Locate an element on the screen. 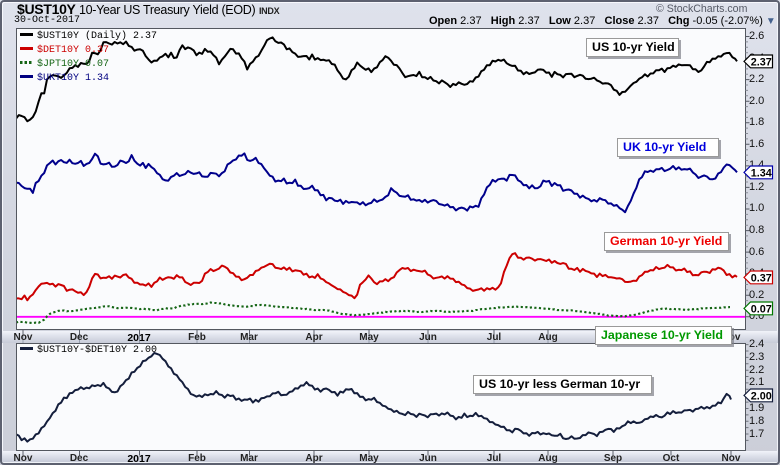  svg-text: 1.34 is located at coordinates (761, 173).